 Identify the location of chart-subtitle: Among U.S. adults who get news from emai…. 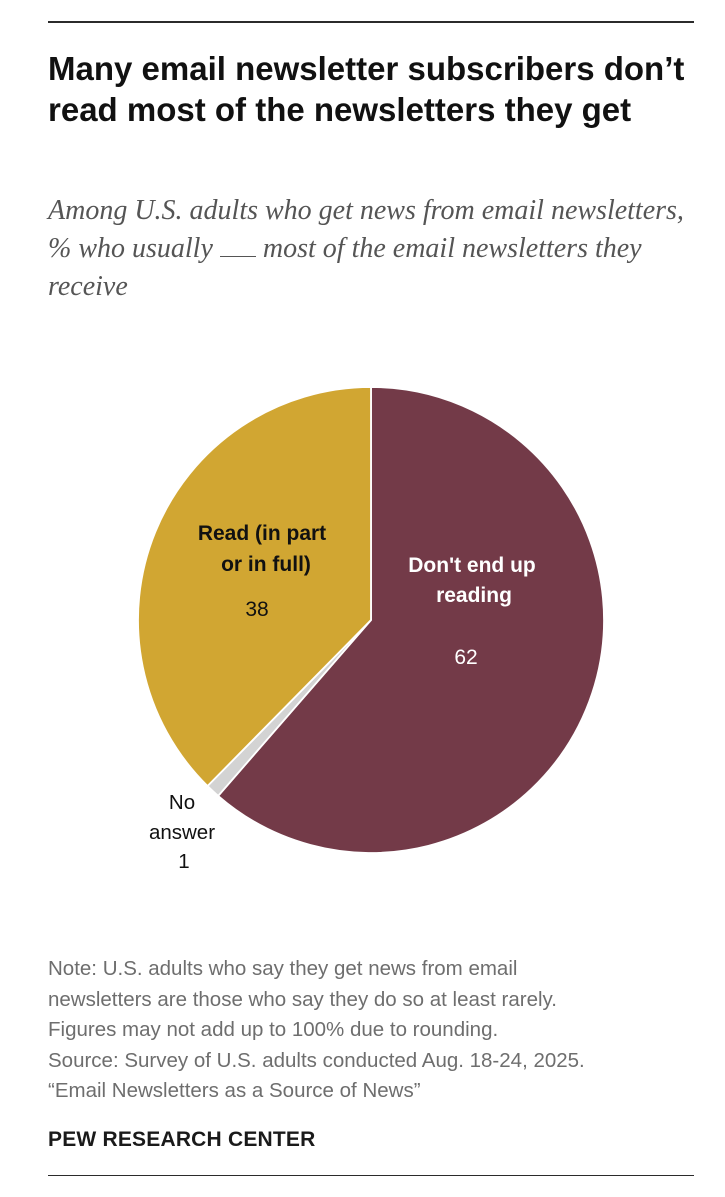
(373, 249).